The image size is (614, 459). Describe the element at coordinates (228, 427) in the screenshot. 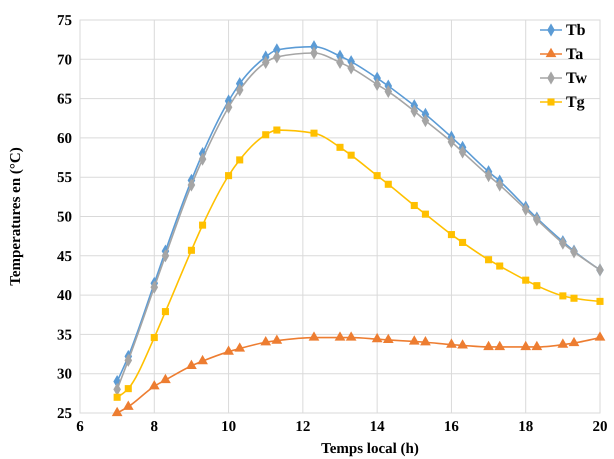

I see `x-tick-label: 10` at that location.